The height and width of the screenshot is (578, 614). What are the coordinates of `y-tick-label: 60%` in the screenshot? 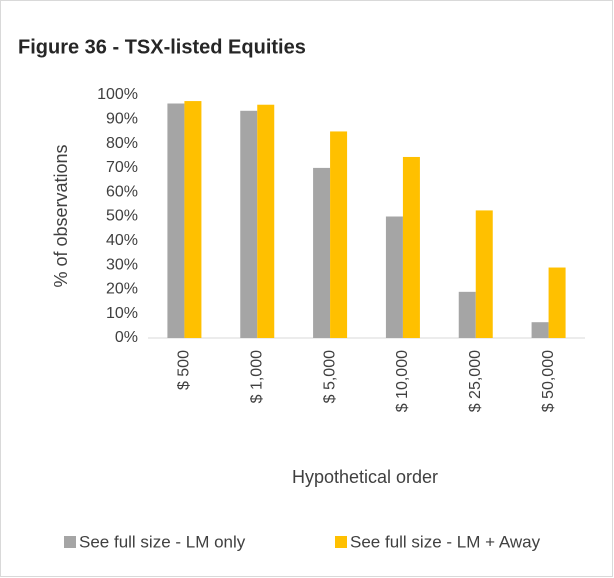 It's located at (122, 191).